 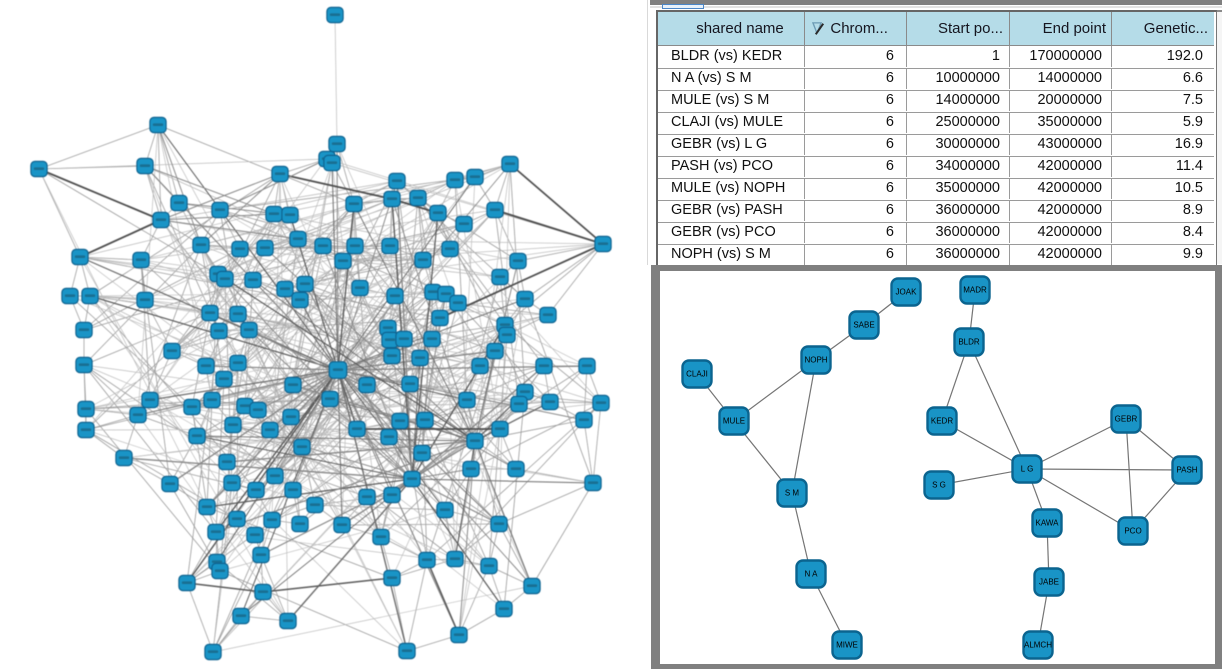 I want to click on svg-text: JABE, so click(x=1049, y=582).